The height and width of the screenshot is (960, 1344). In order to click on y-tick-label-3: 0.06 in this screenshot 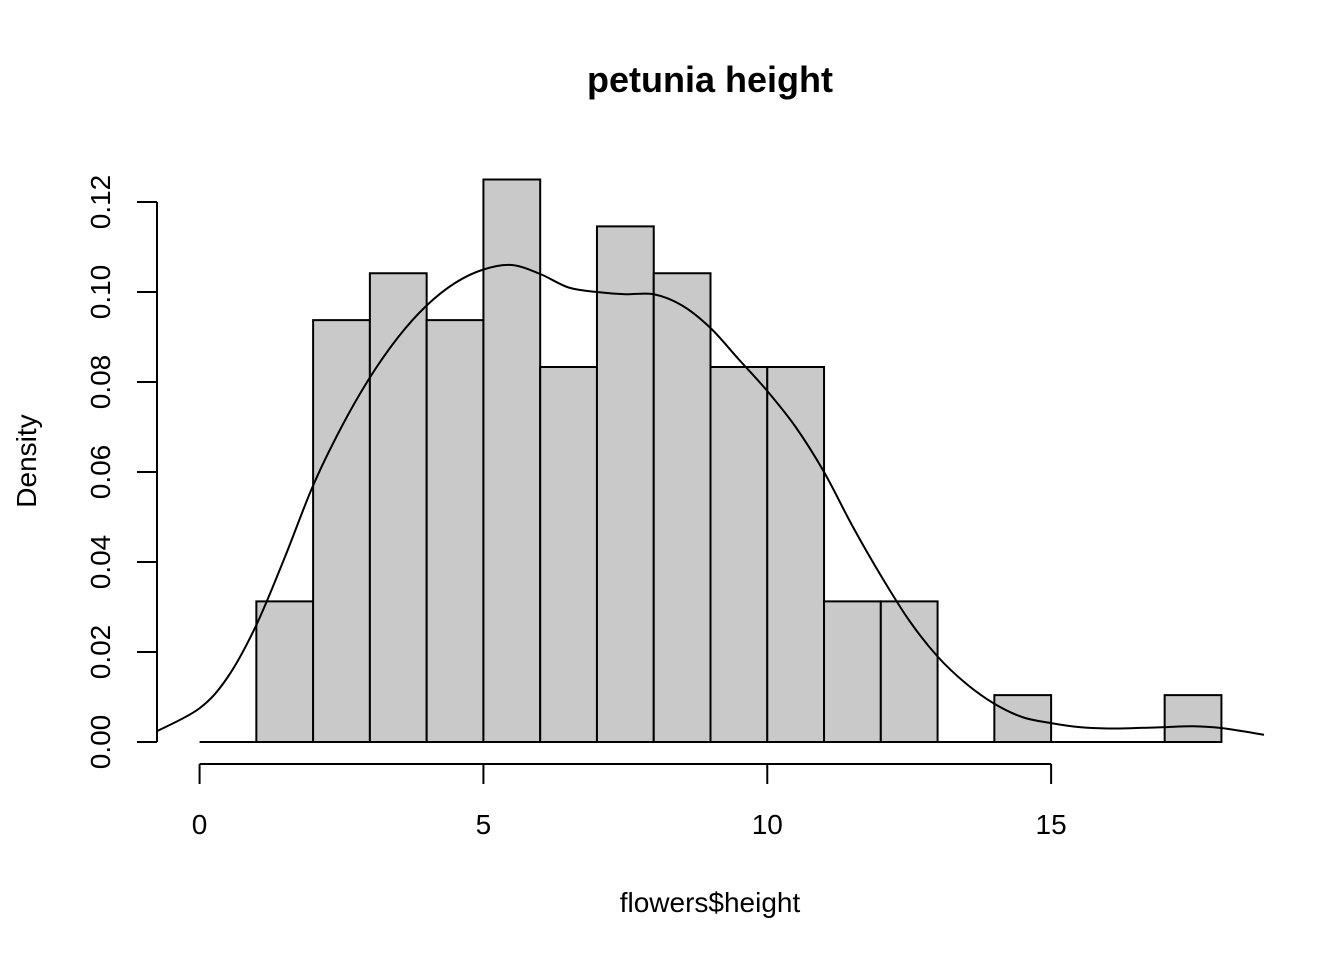, I will do `click(100, 472)`.